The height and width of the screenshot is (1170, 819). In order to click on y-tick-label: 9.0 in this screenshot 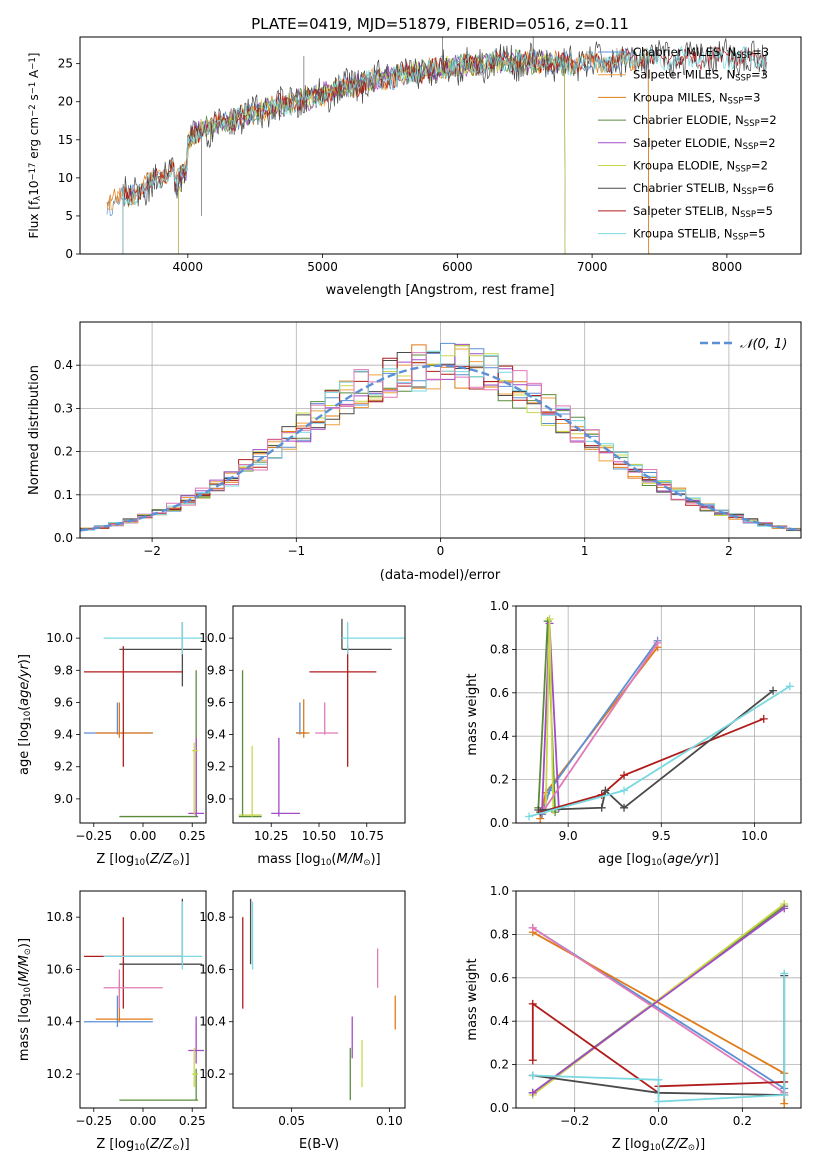, I will do `click(216, 799)`.